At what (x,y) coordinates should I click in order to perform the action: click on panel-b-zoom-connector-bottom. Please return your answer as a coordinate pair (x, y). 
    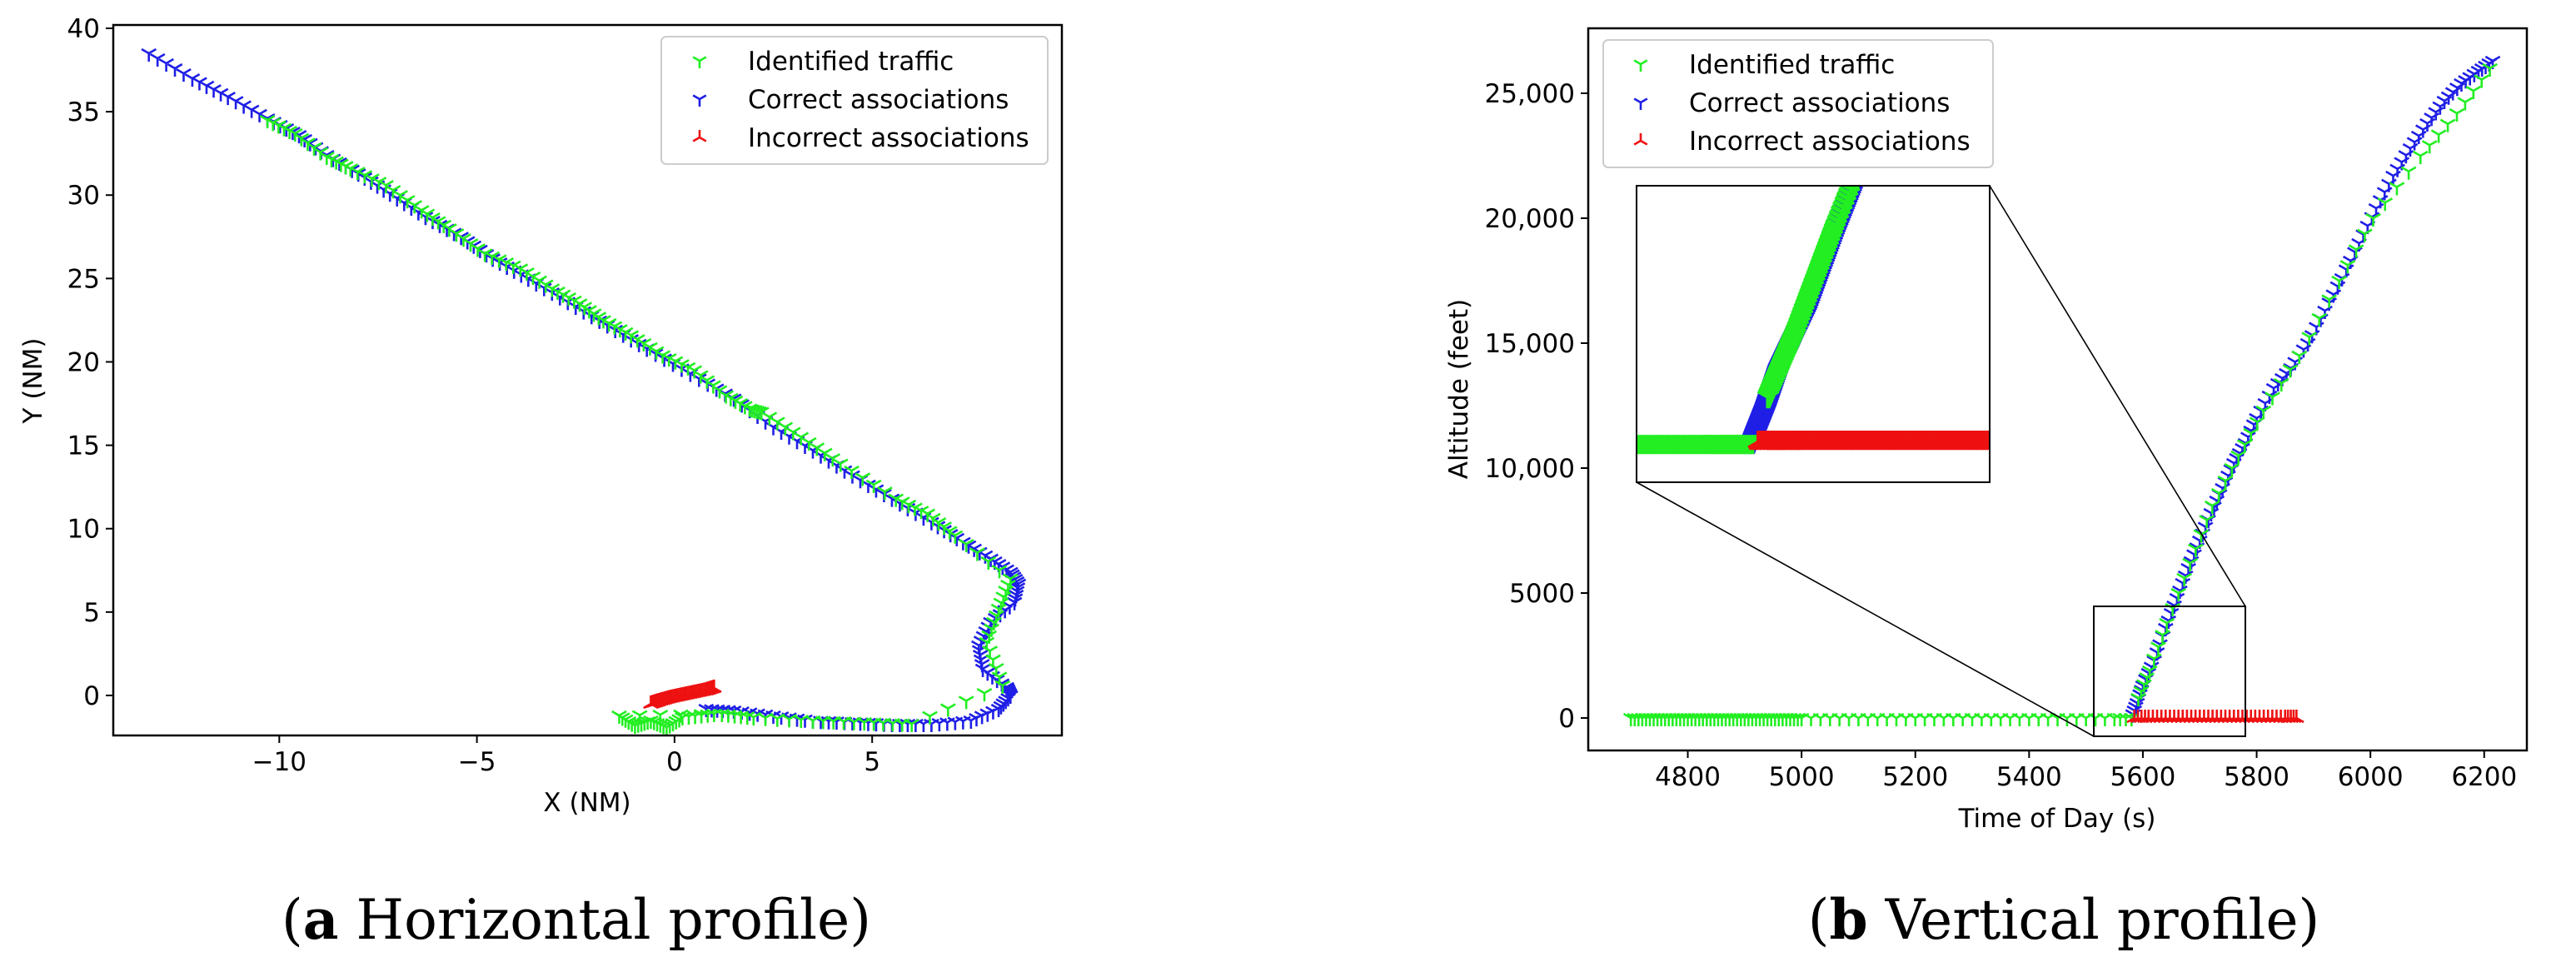
    Looking at the image, I should click on (1865, 609).